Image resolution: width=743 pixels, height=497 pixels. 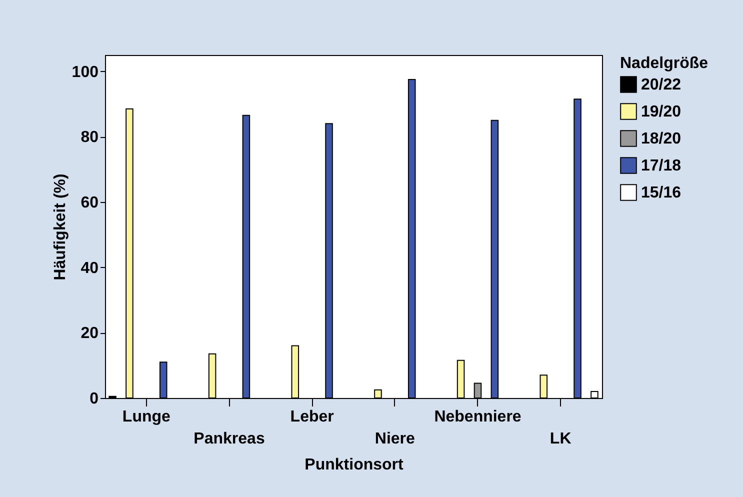 I want to click on legend-label: 20/22, so click(x=661, y=85).